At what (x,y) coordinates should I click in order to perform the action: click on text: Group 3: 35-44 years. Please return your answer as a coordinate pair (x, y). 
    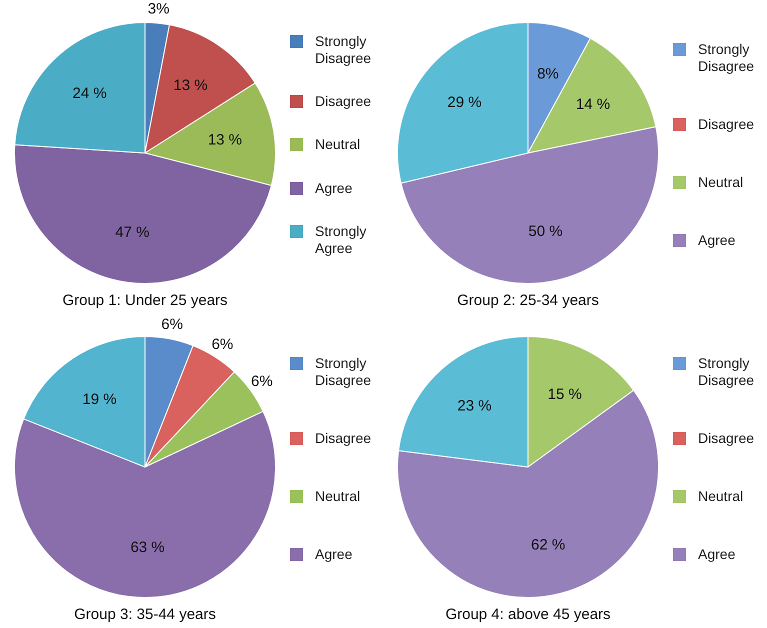
    Looking at the image, I should click on (145, 615).